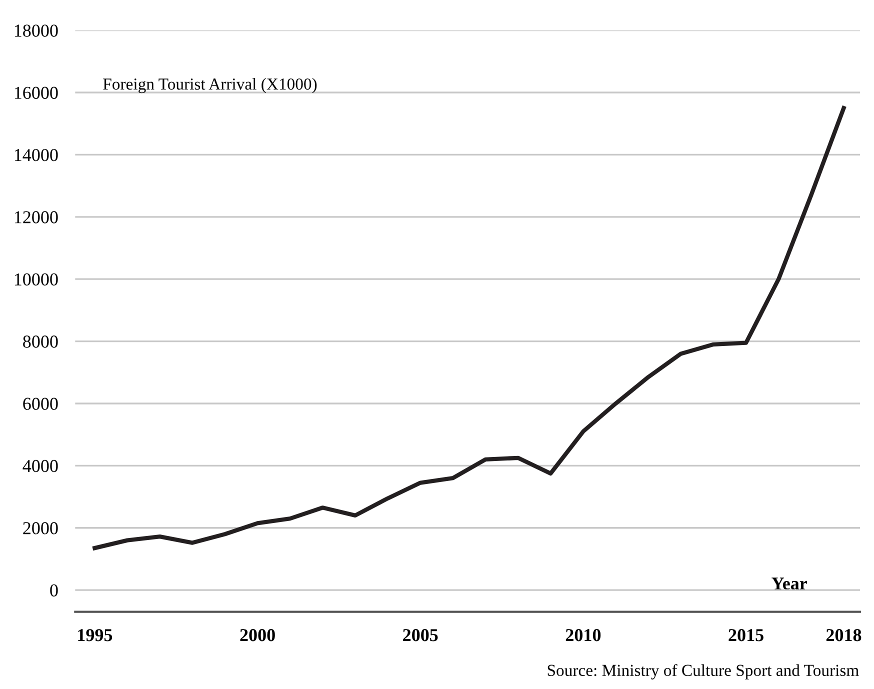 The width and height of the screenshot is (874, 689). What do you see at coordinates (40, 404) in the screenshot?
I see `y-tick-label: 6000` at bounding box center [40, 404].